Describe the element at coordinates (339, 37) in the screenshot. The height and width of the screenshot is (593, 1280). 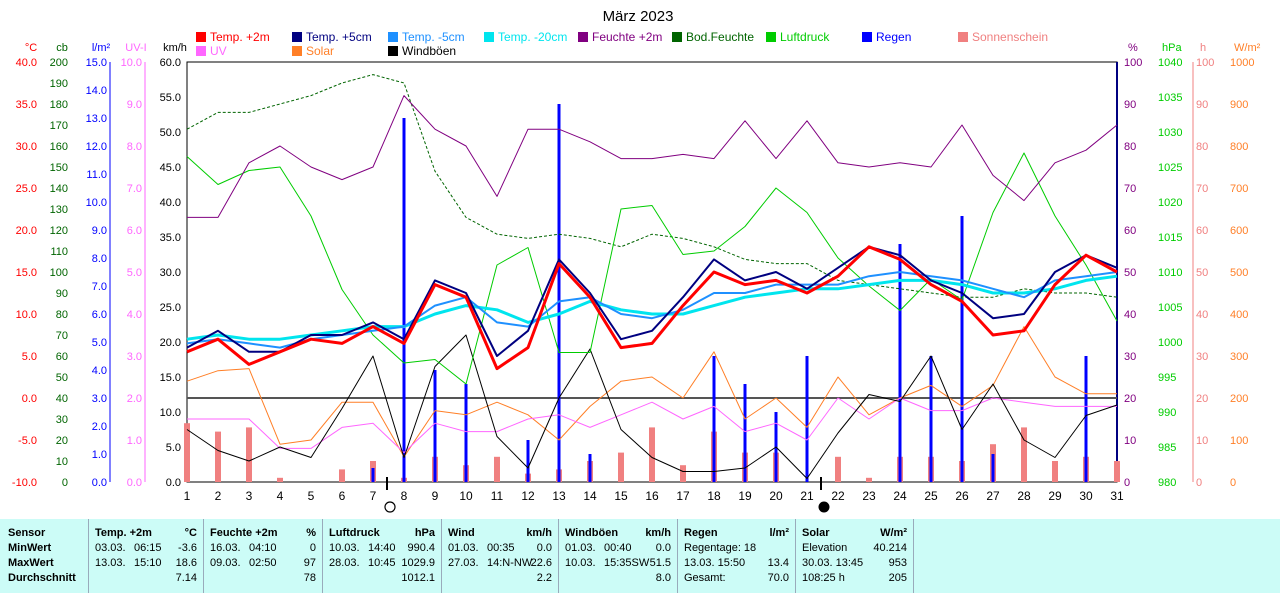
I see `legend-label: Temp. +5cm` at that location.